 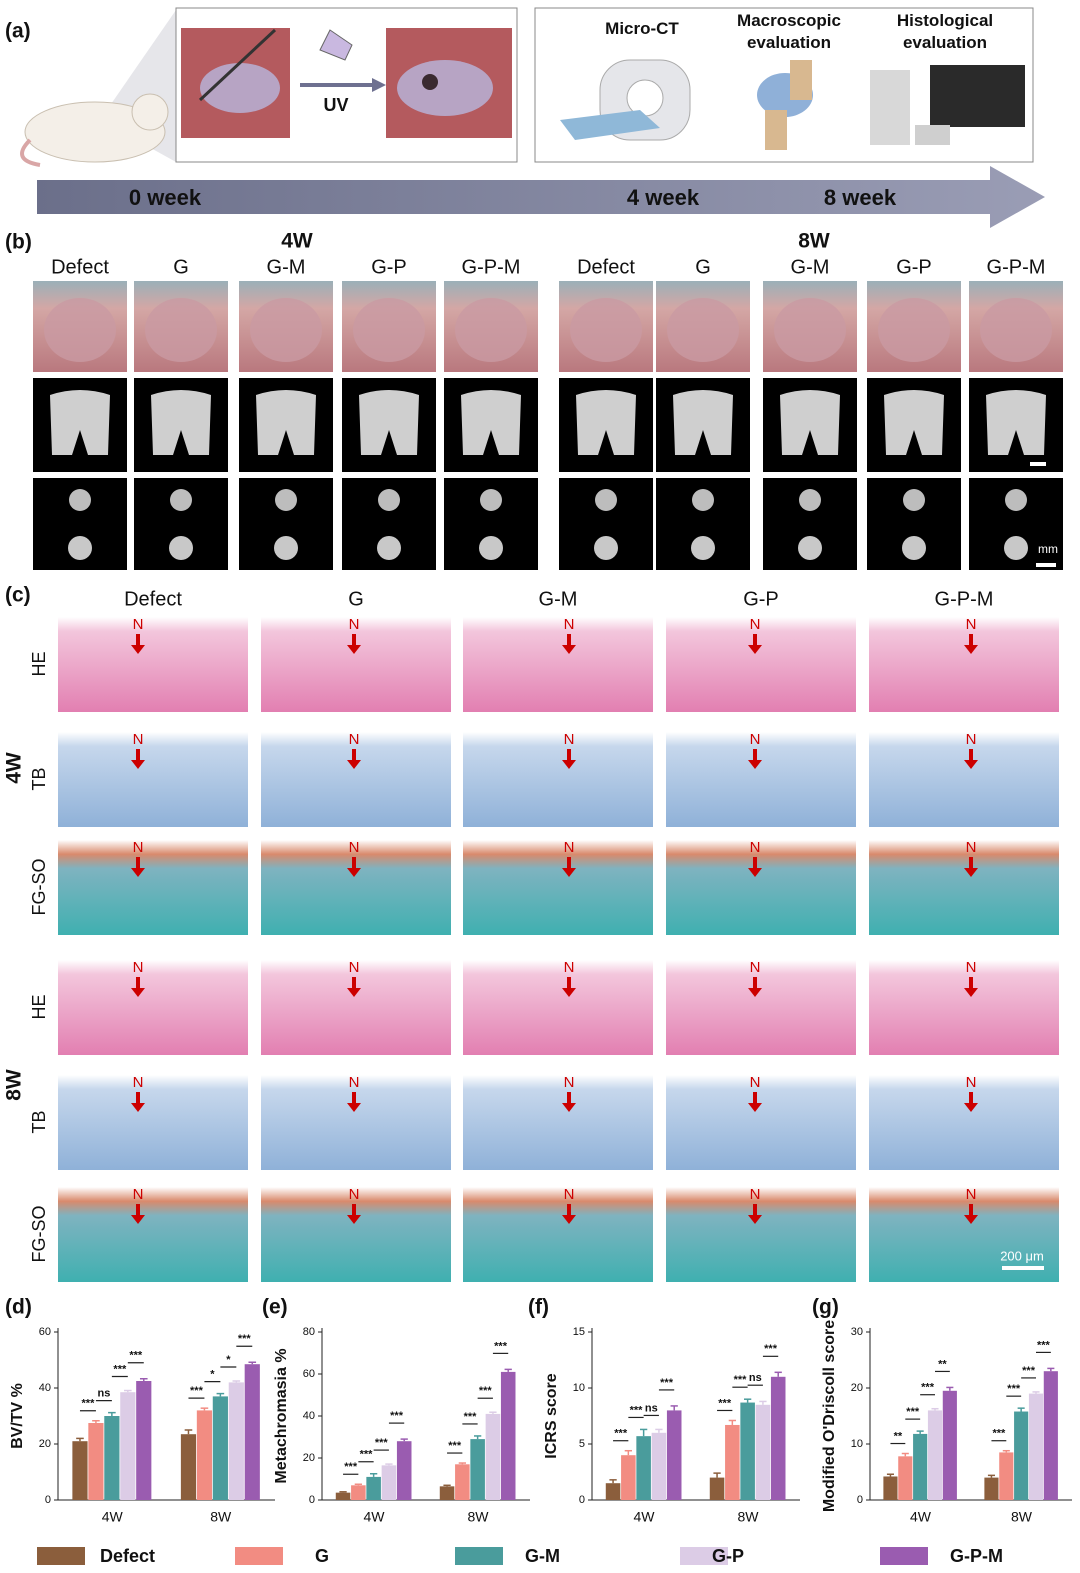 What do you see at coordinates (1048, 549) in the screenshot?
I see `scale-label: mm` at bounding box center [1048, 549].